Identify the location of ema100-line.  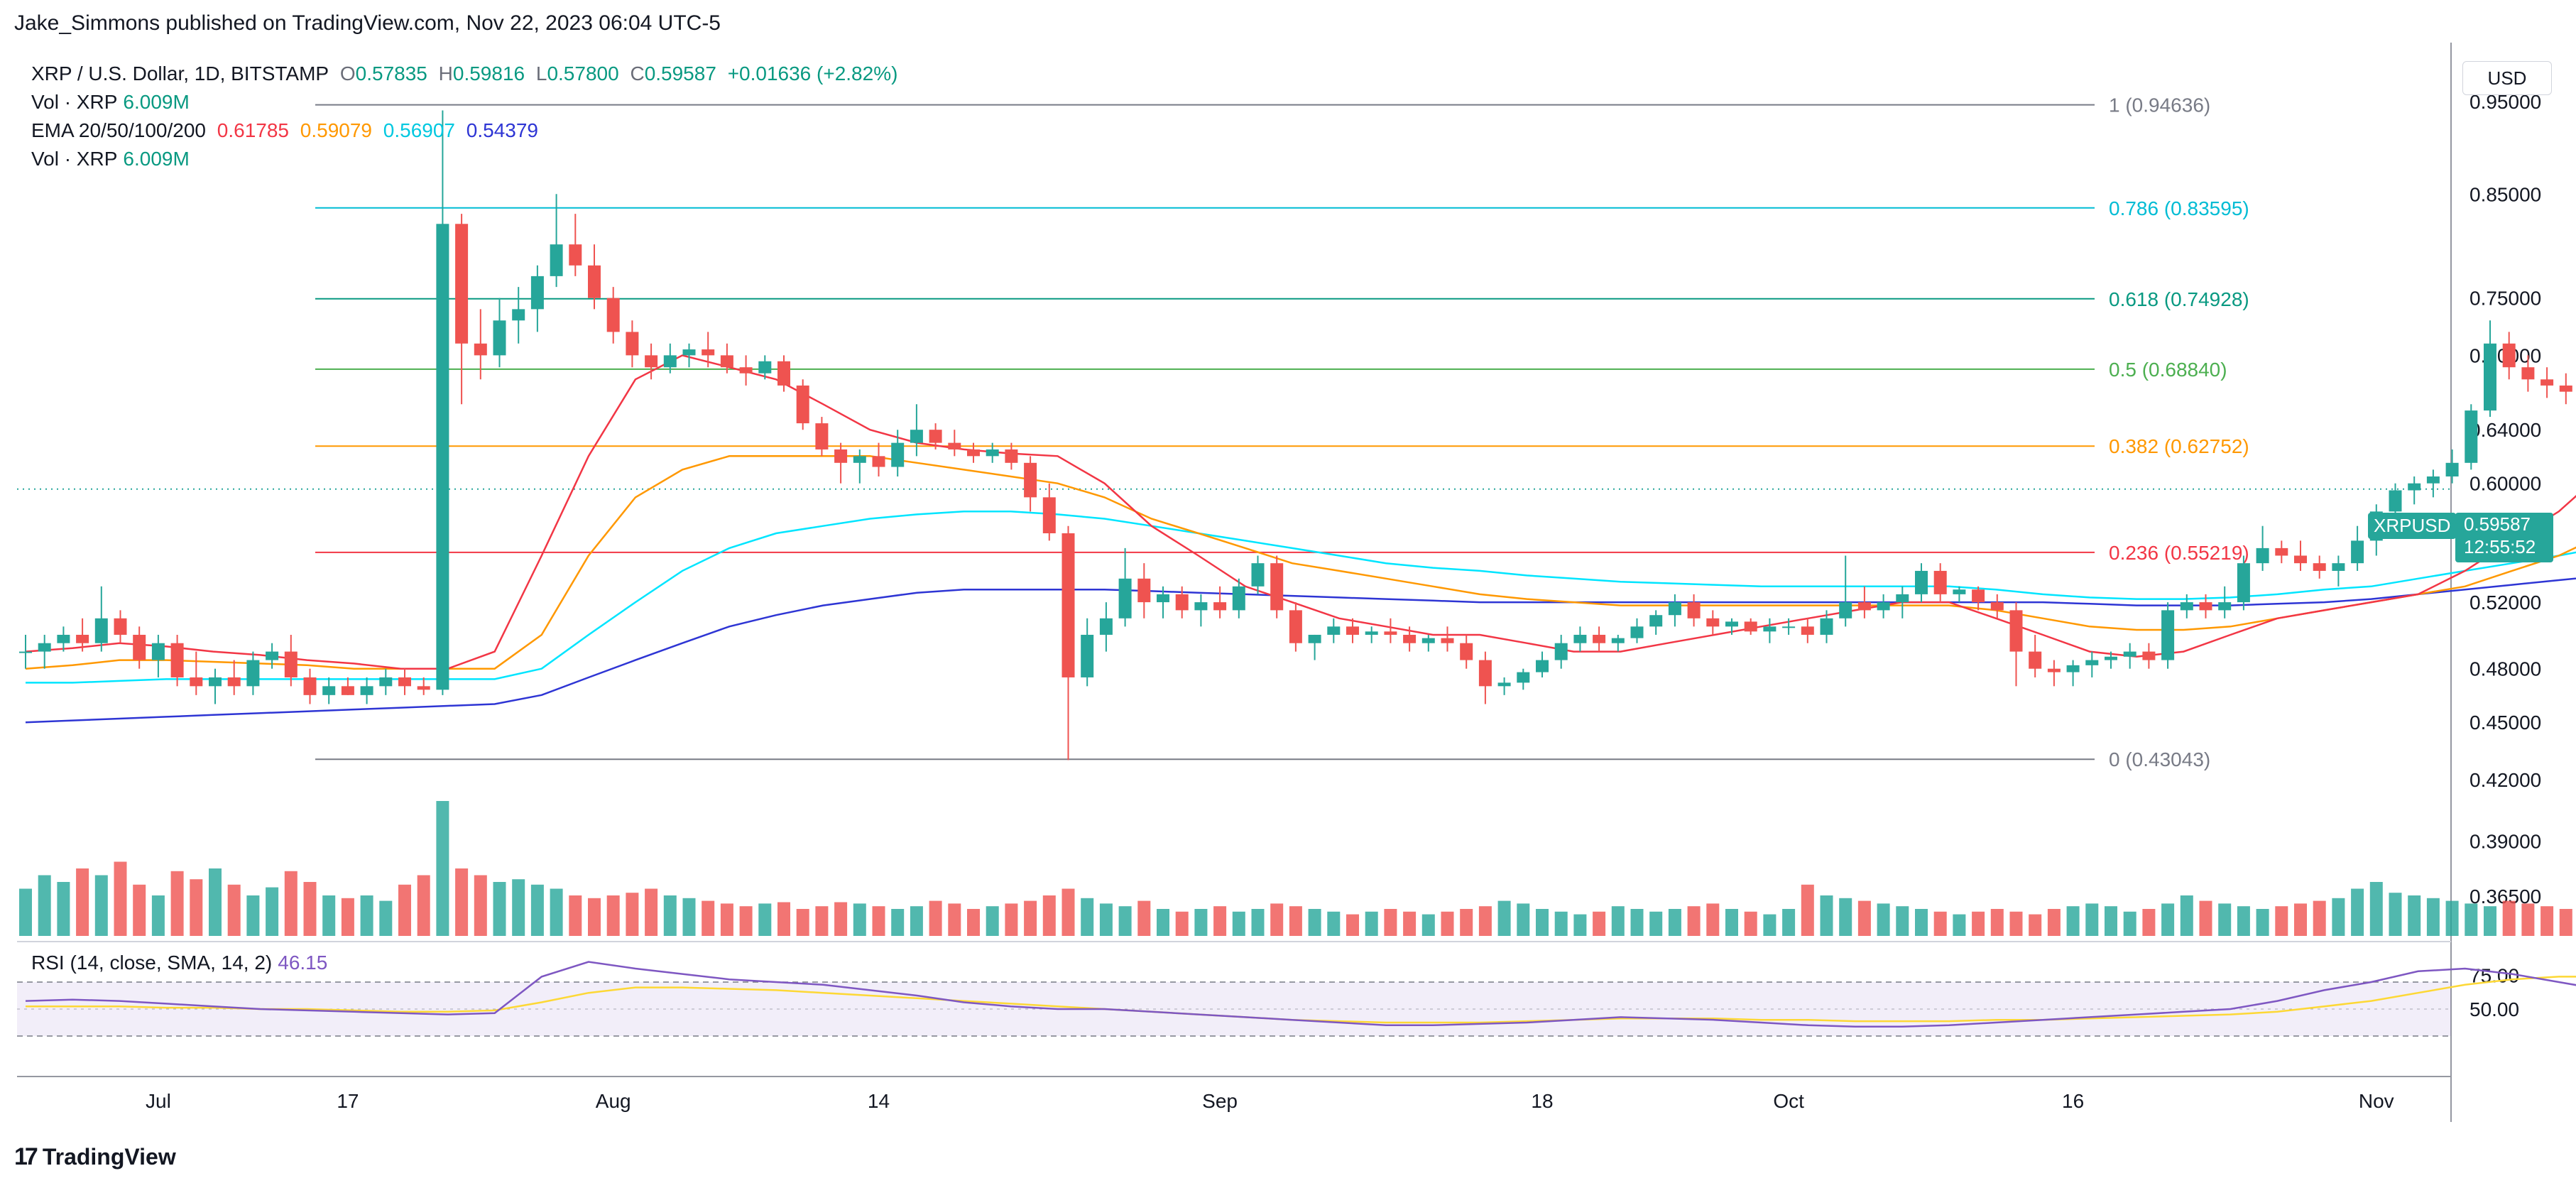
(1301, 597).